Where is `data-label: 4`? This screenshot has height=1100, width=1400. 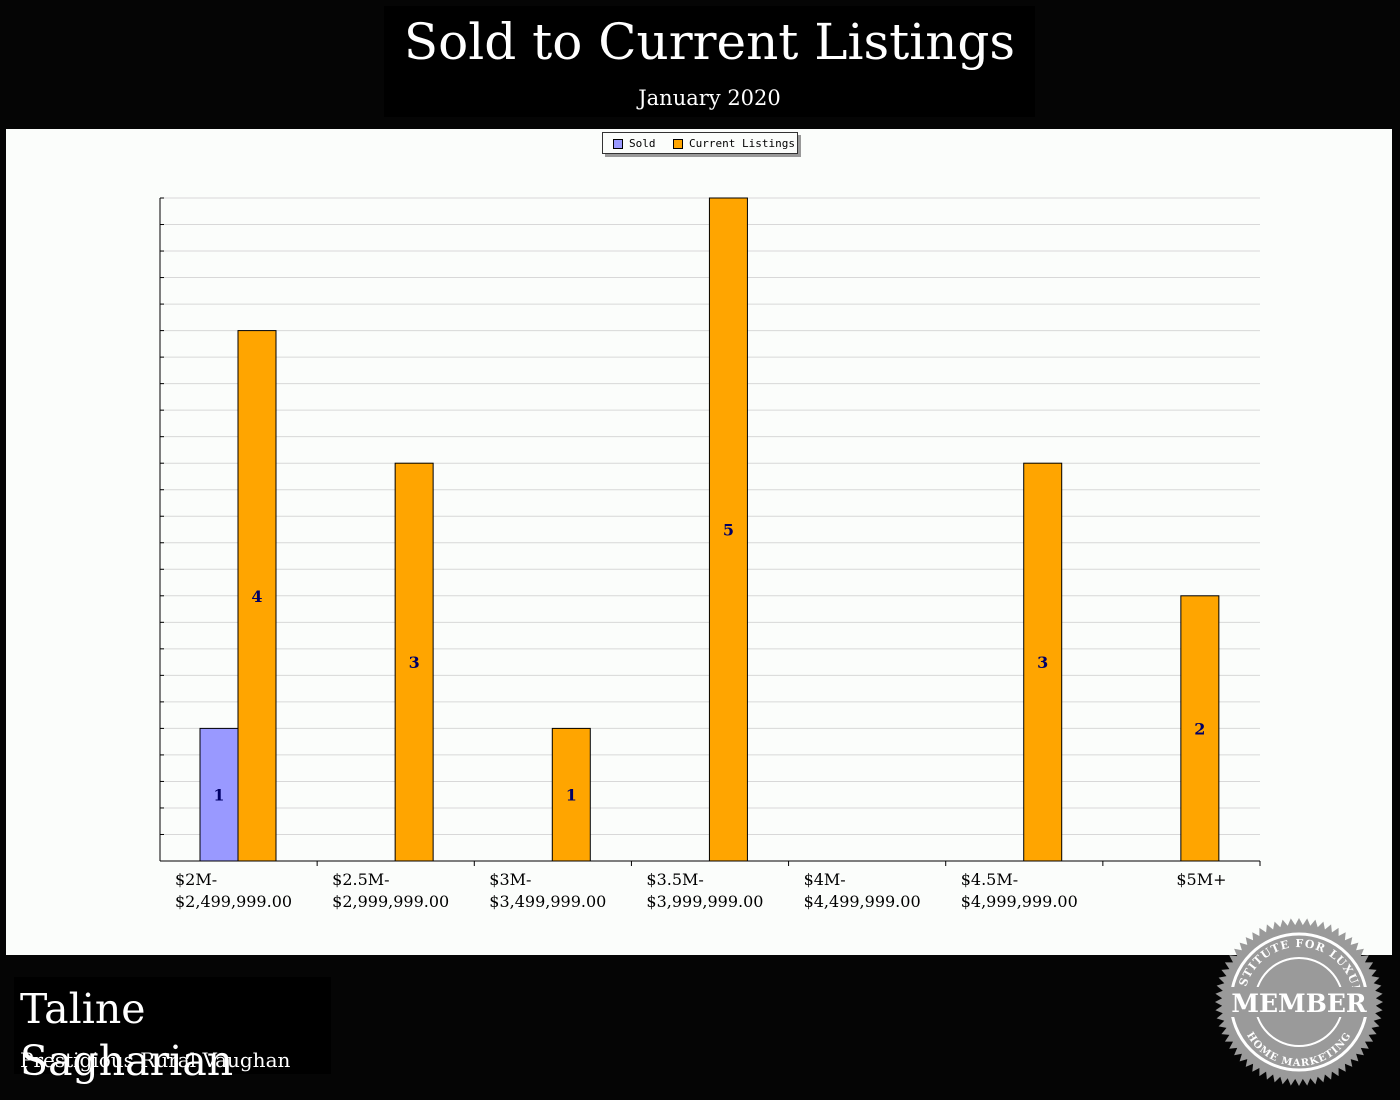
data-label: 4 is located at coordinates (256, 596).